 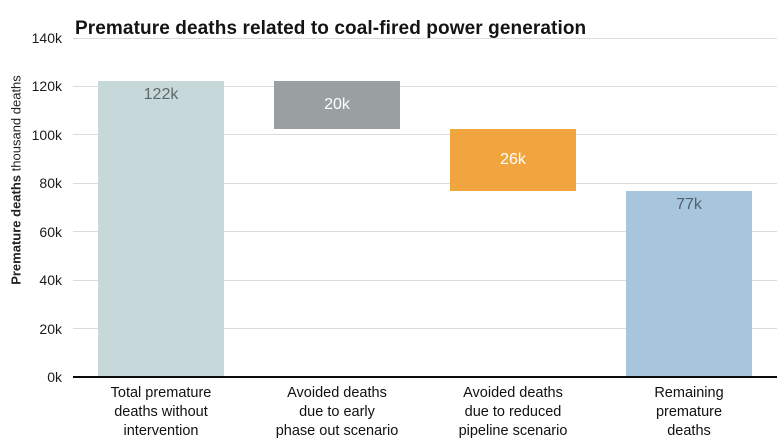 I want to click on category-label-4: Remaining premature deaths, so click(x=689, y=412).